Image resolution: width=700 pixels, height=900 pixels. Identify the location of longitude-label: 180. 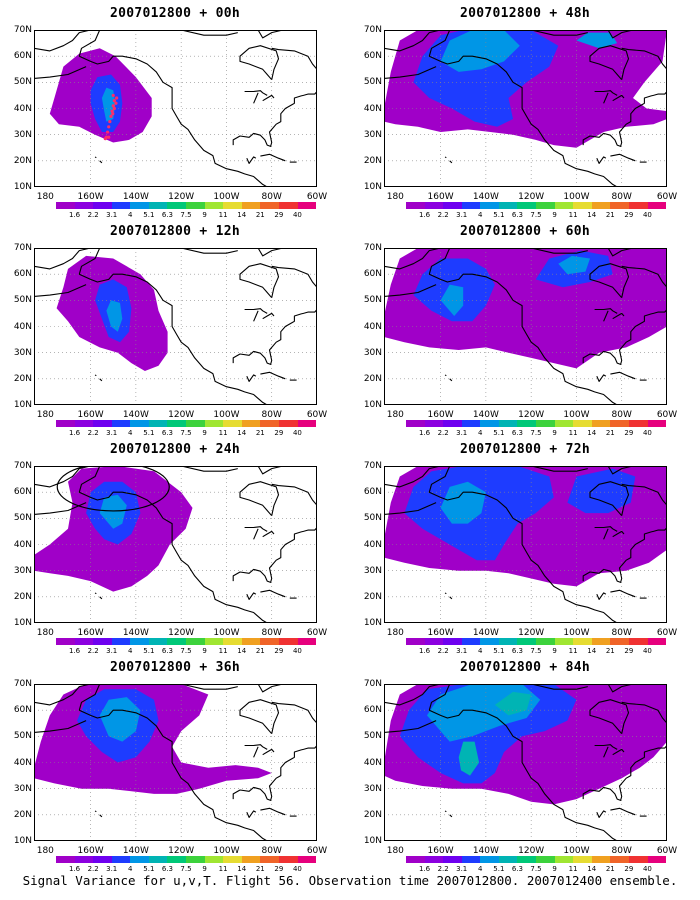
(45, 633).